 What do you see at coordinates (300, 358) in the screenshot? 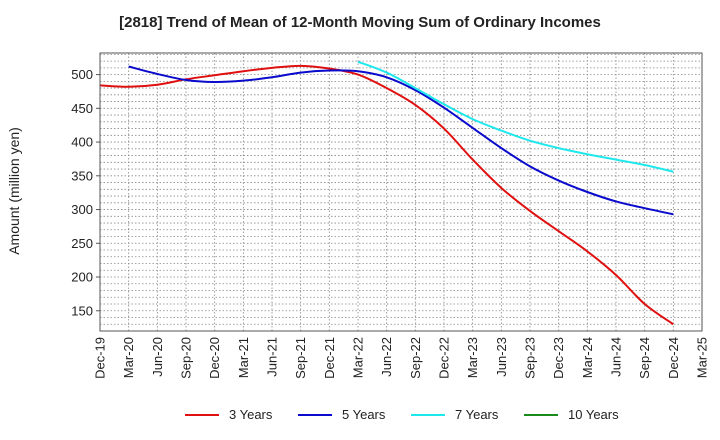
I see `x-tick-label: Sep-21` at bounding box center [300, 358].